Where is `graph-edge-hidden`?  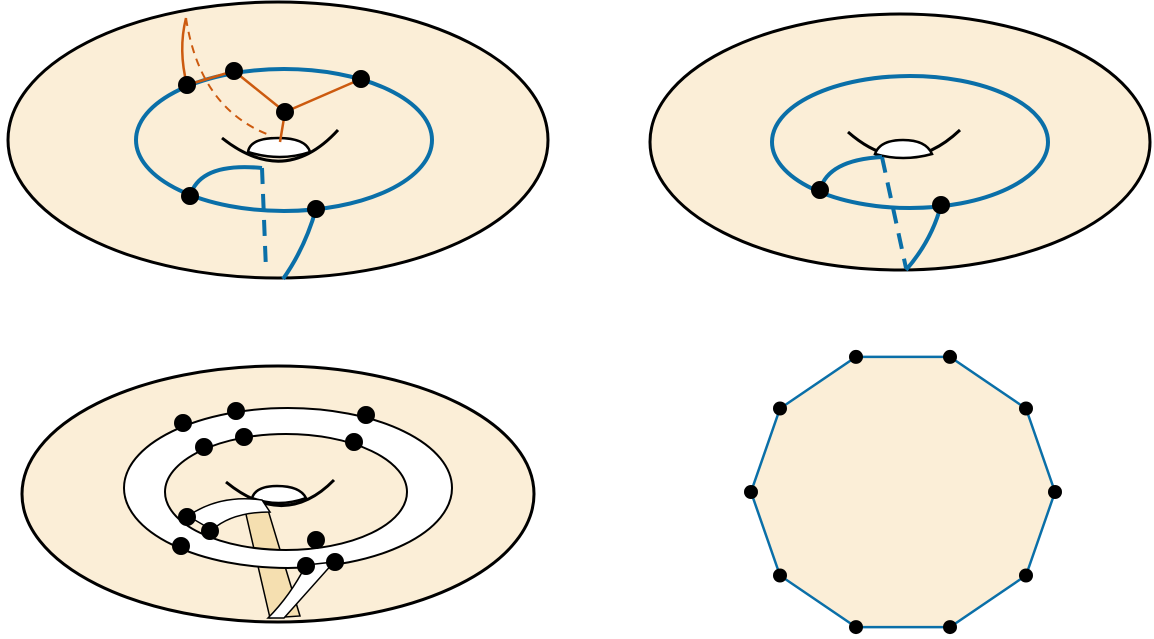
graph-edge-hidden is located at coordinates (229, 77).